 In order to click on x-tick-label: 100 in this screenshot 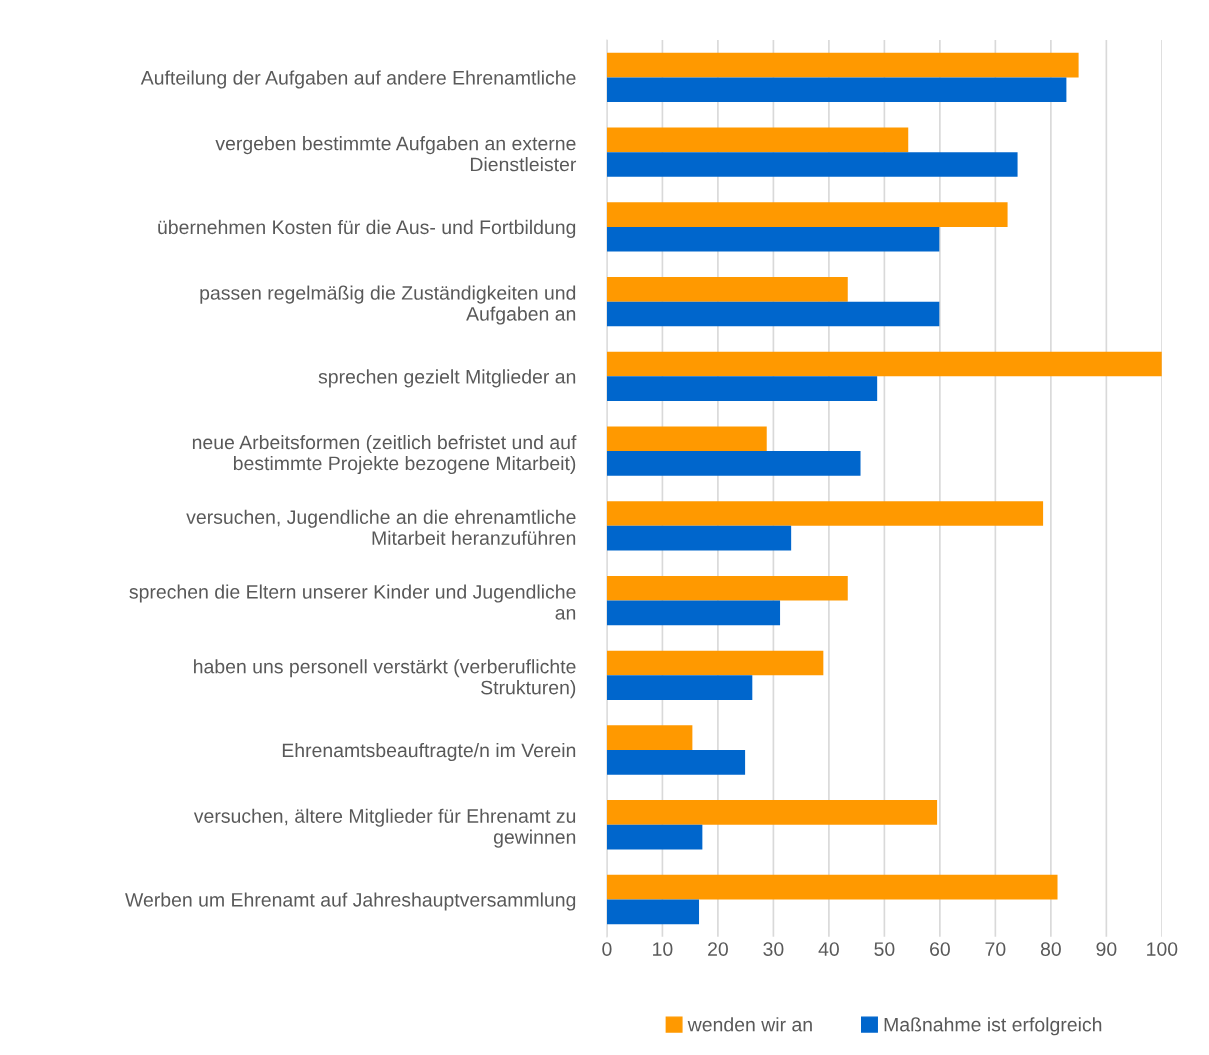, I will do `click(1162, 949)`.